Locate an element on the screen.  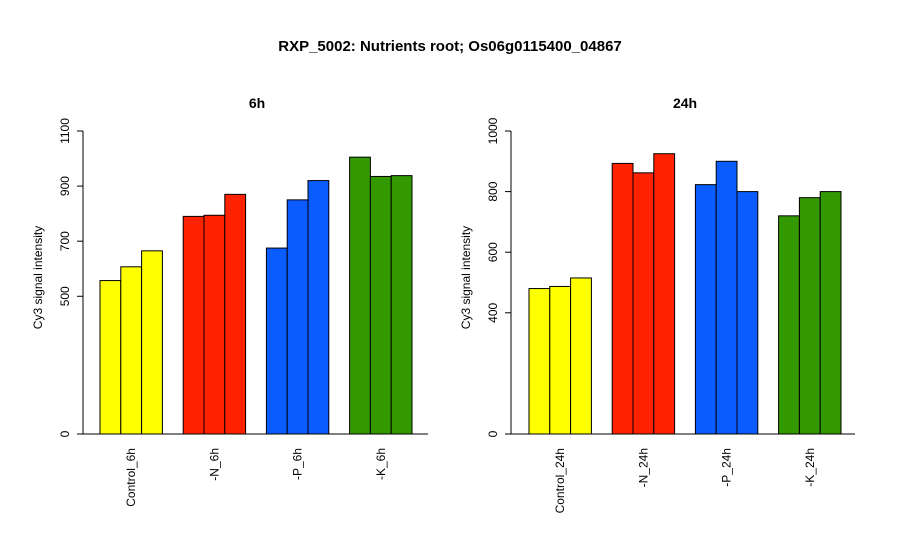
x-tick-label: -K_24h is located at coordinates (810, 467).